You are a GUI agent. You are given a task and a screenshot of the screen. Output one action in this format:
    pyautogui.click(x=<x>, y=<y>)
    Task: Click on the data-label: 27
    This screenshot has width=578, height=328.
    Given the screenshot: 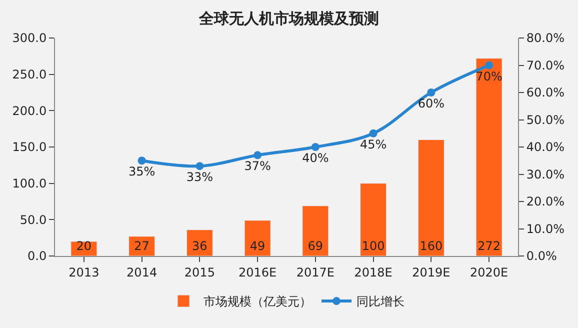 What is the action you would take?
    pyautogui.click(x=142, y=246)
    